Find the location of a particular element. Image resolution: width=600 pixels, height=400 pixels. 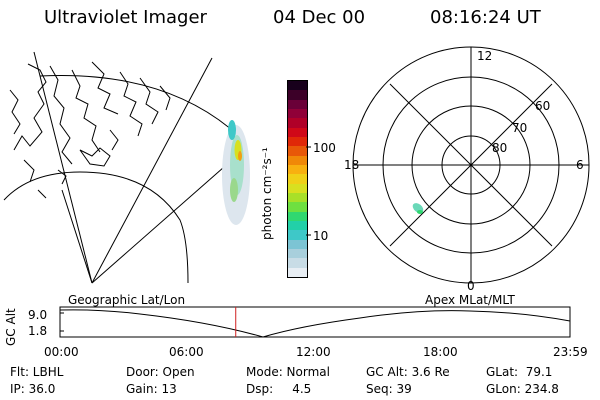

orbit-altitude-curve is located at coordinates (315, 323).